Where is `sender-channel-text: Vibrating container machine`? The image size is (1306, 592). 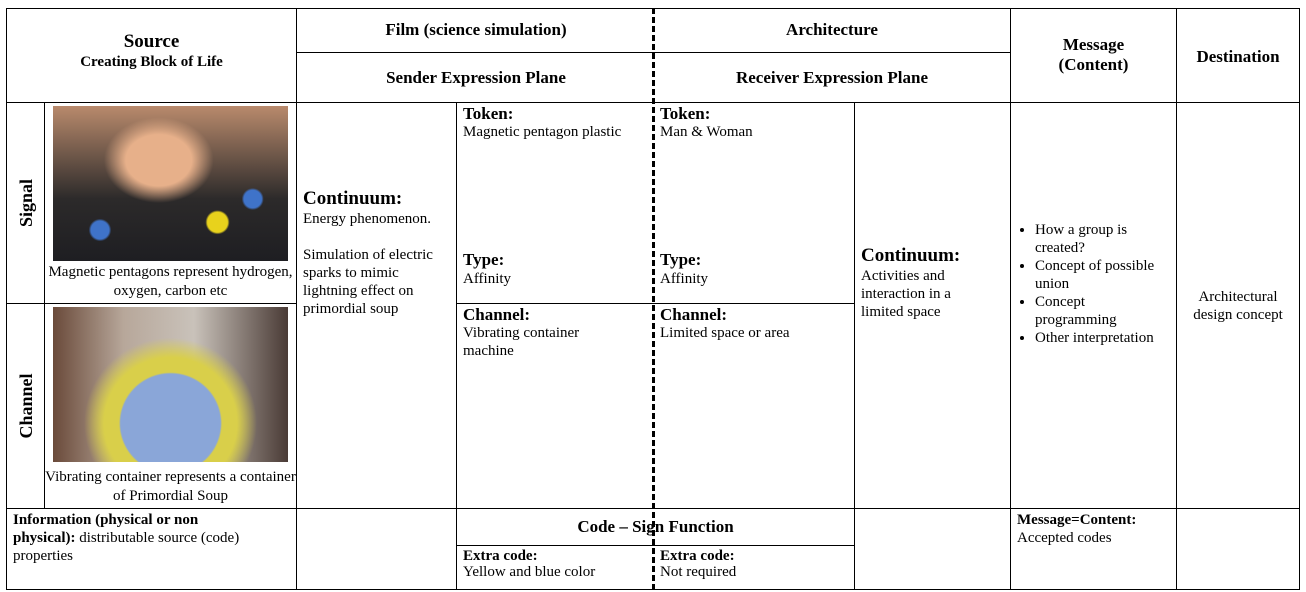
sender-channel-text: Vibrating container machine is located at coordinates (521, 342).